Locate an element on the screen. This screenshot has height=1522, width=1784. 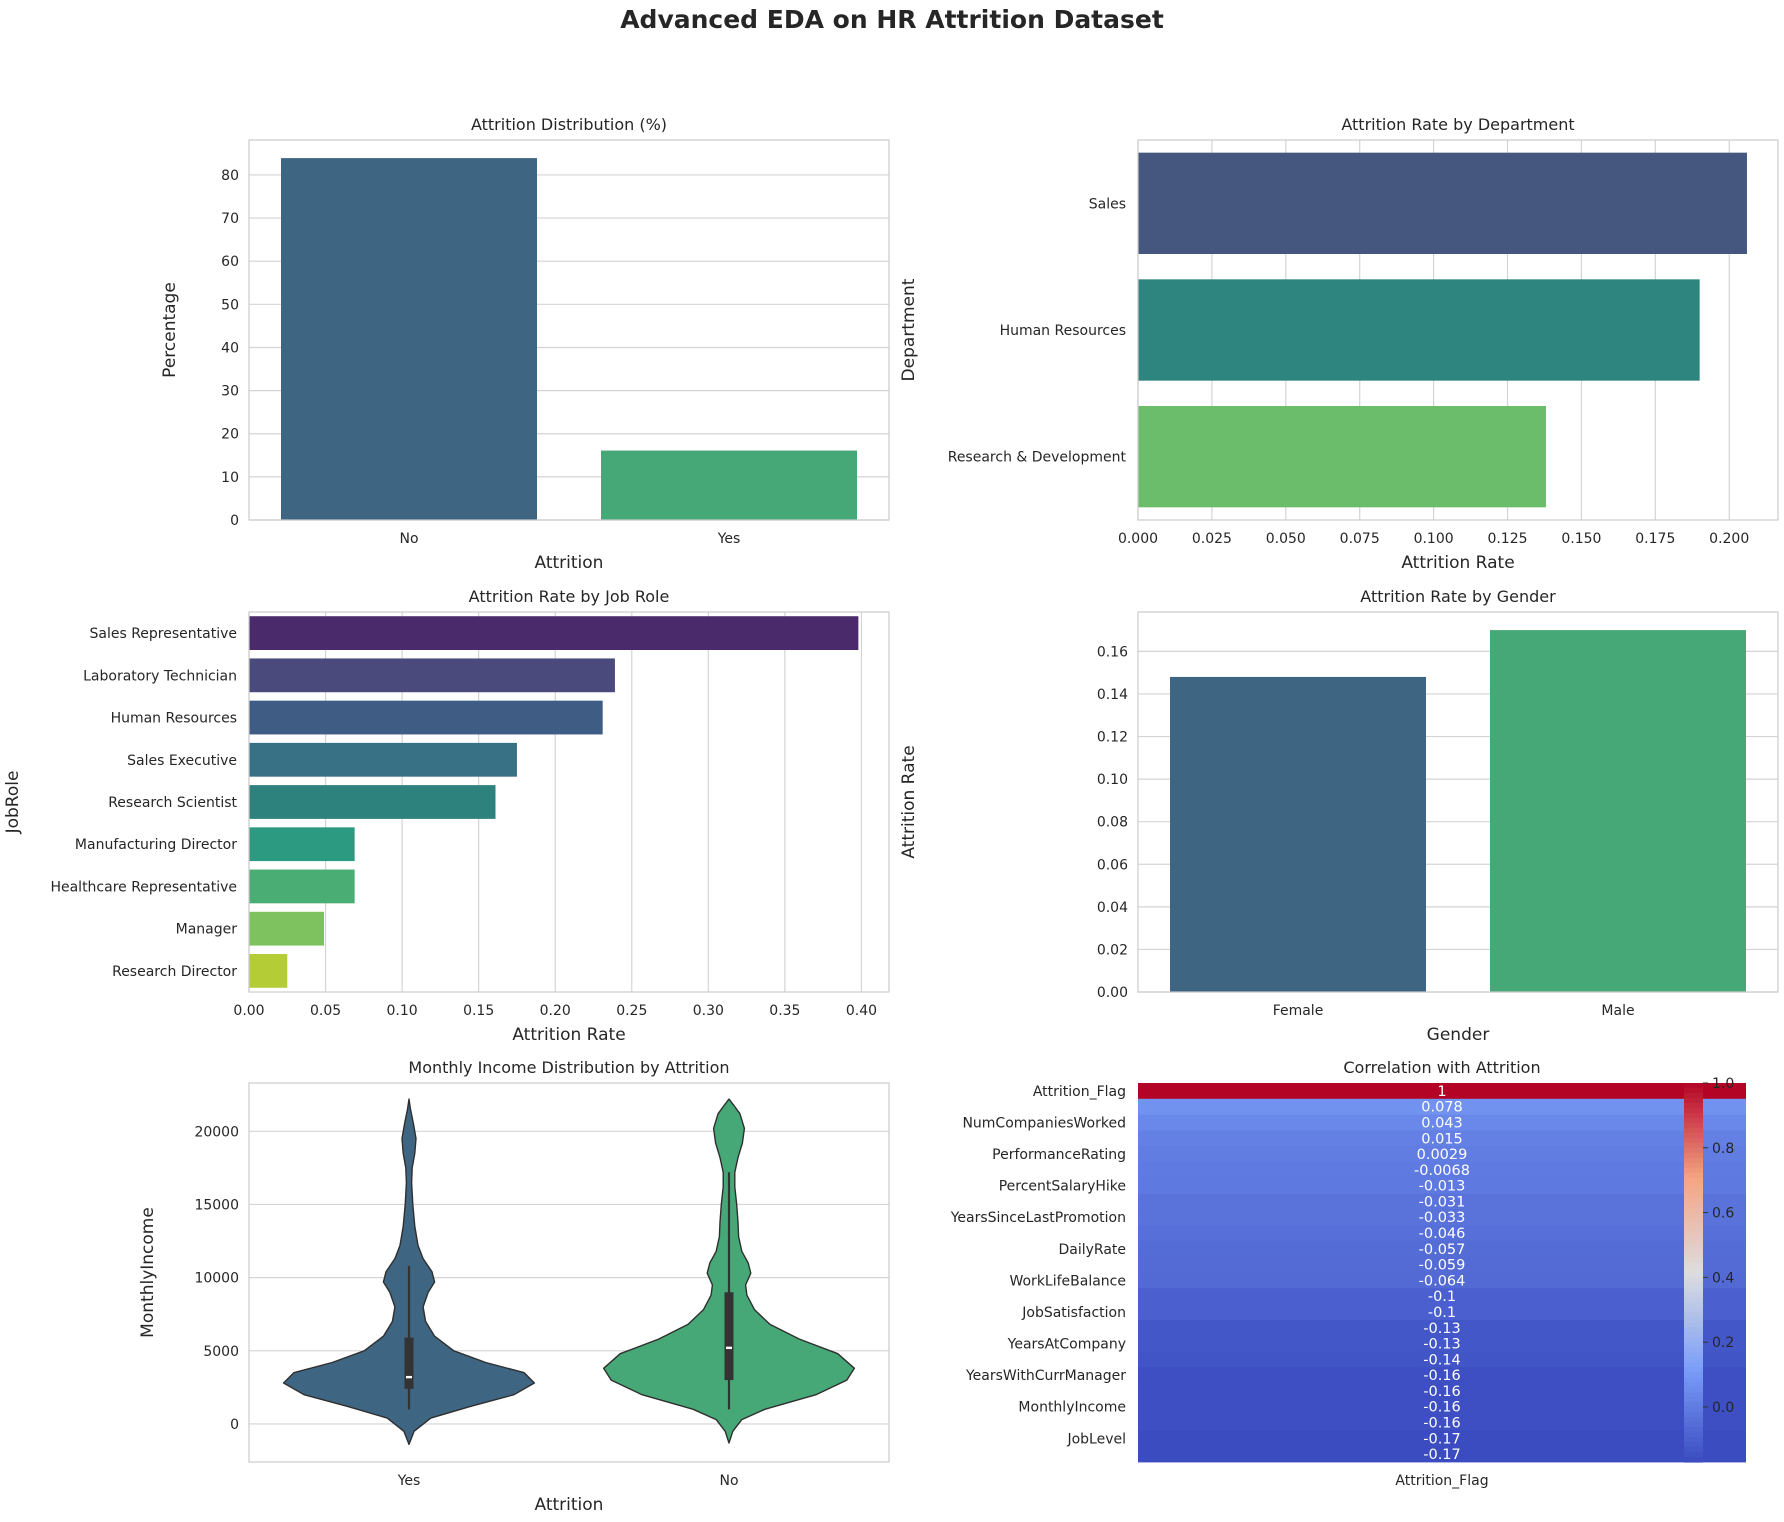
y-tick-label: Research Scientist is located at coordinates (172, 803).